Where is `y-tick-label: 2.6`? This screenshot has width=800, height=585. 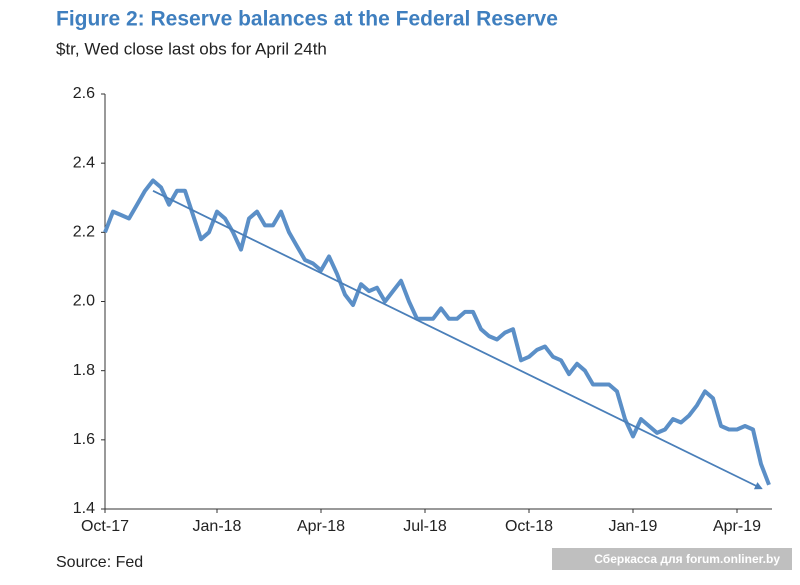
y-tick-label: 2.6 is located at coordinates (84, 93).